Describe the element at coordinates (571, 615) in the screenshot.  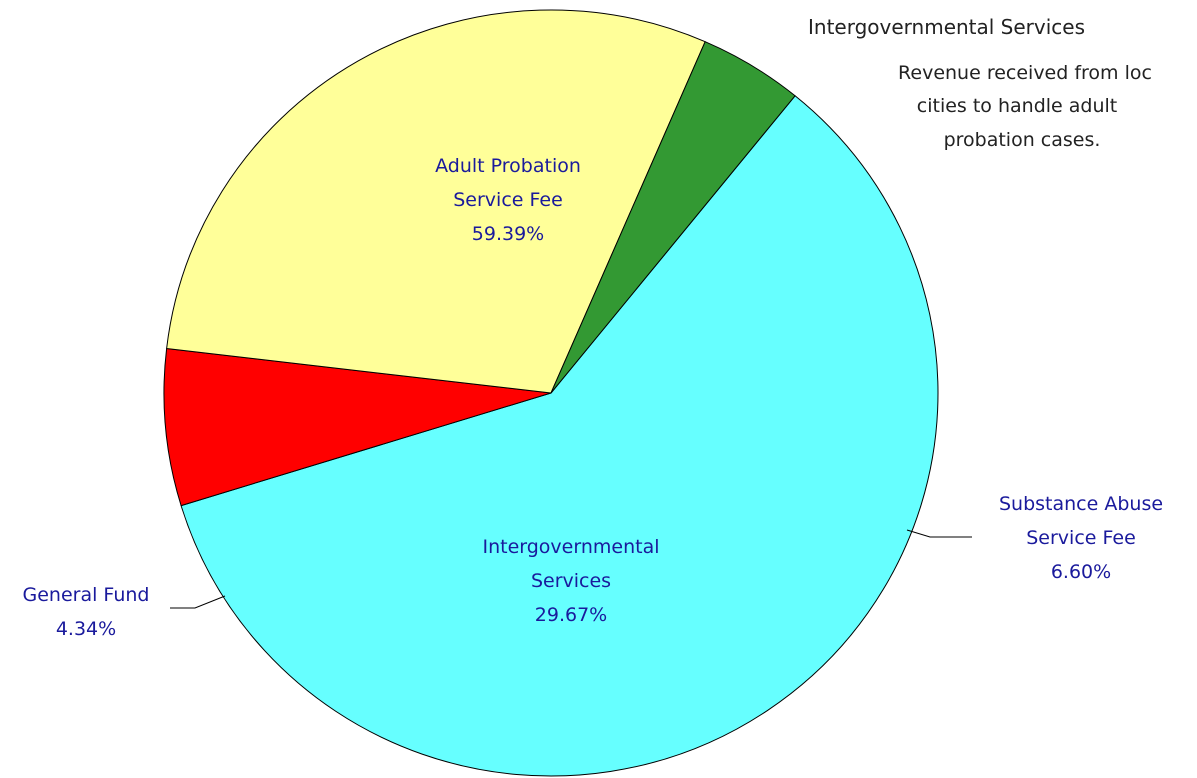
I see `slice-percent-label: 29.67%` at that location.